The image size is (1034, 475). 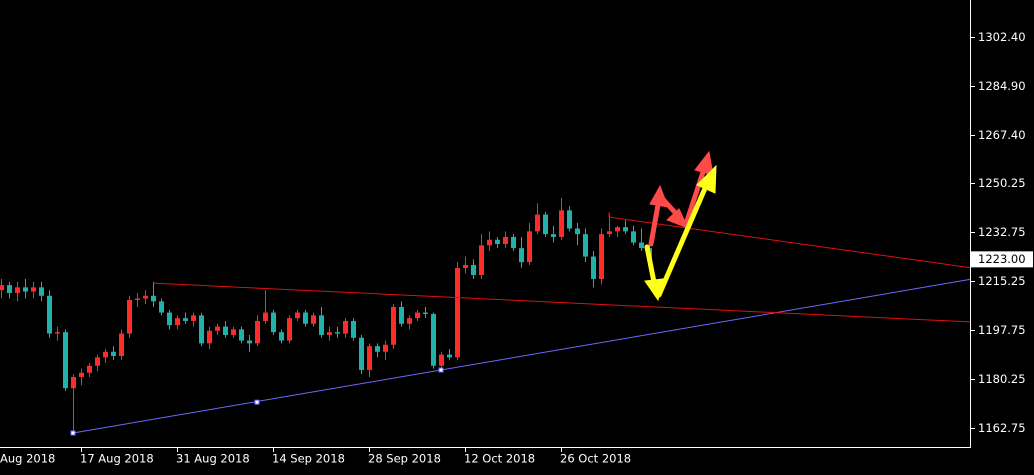 I want to click on red-arrows, so click(x=681, y=198).